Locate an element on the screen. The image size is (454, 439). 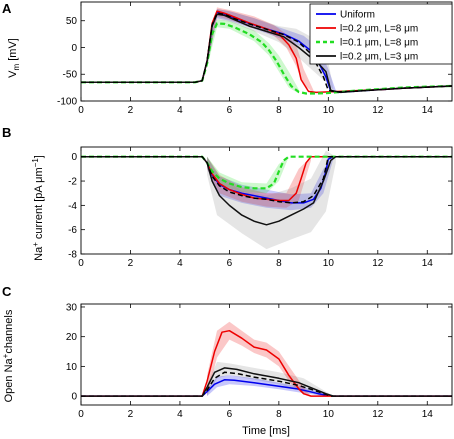
legend-label: Uniform is located at coordinates (357, 15).